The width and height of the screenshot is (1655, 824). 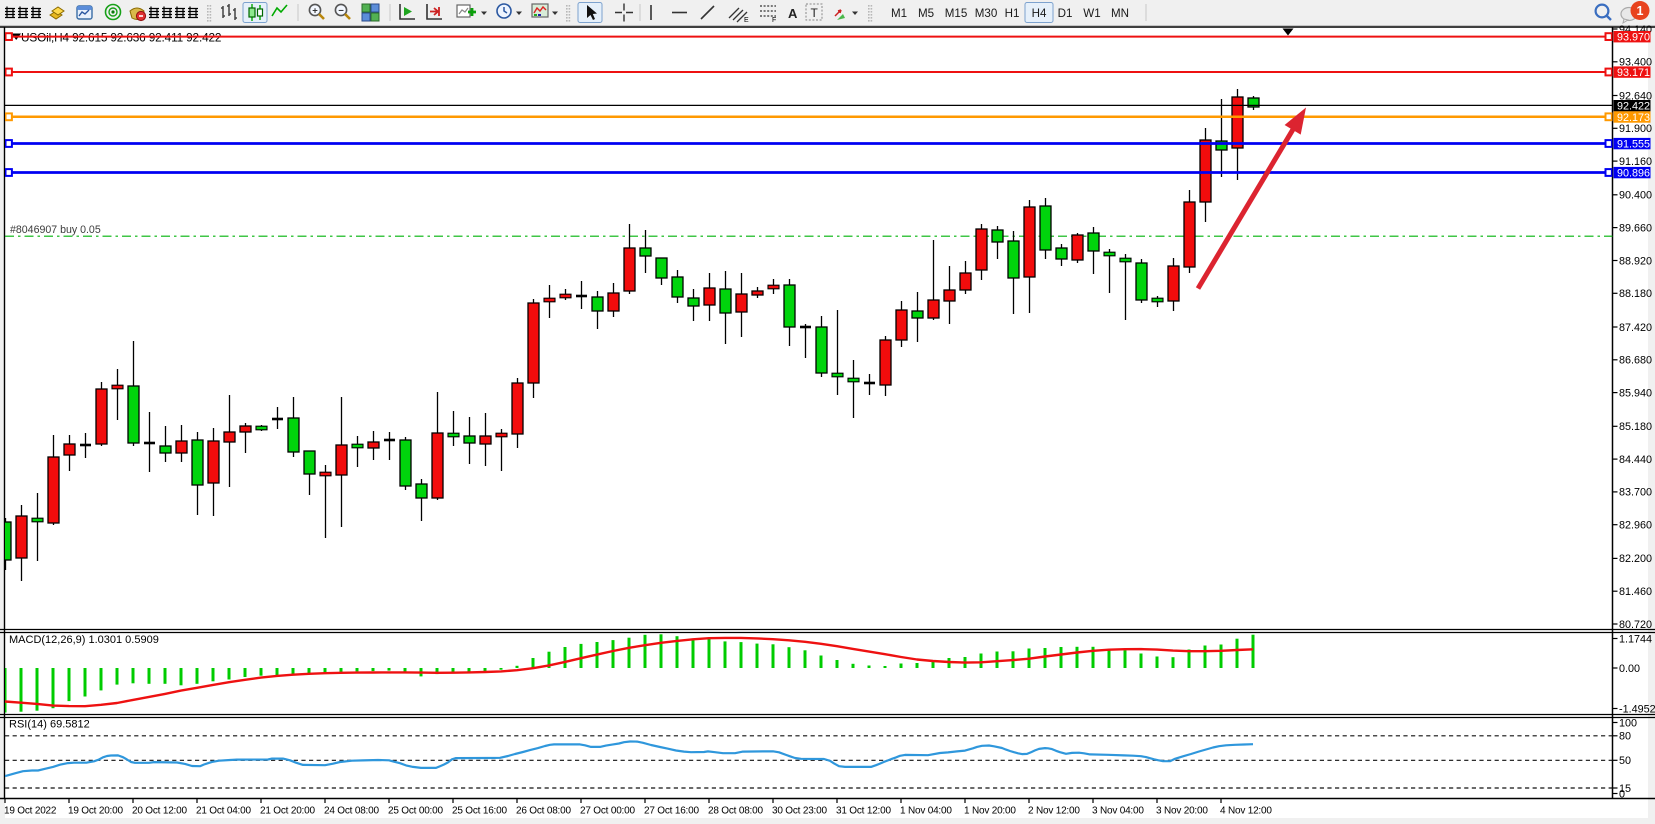 I want to click on svg-text: 90.400, so click(x=1635, y=196).